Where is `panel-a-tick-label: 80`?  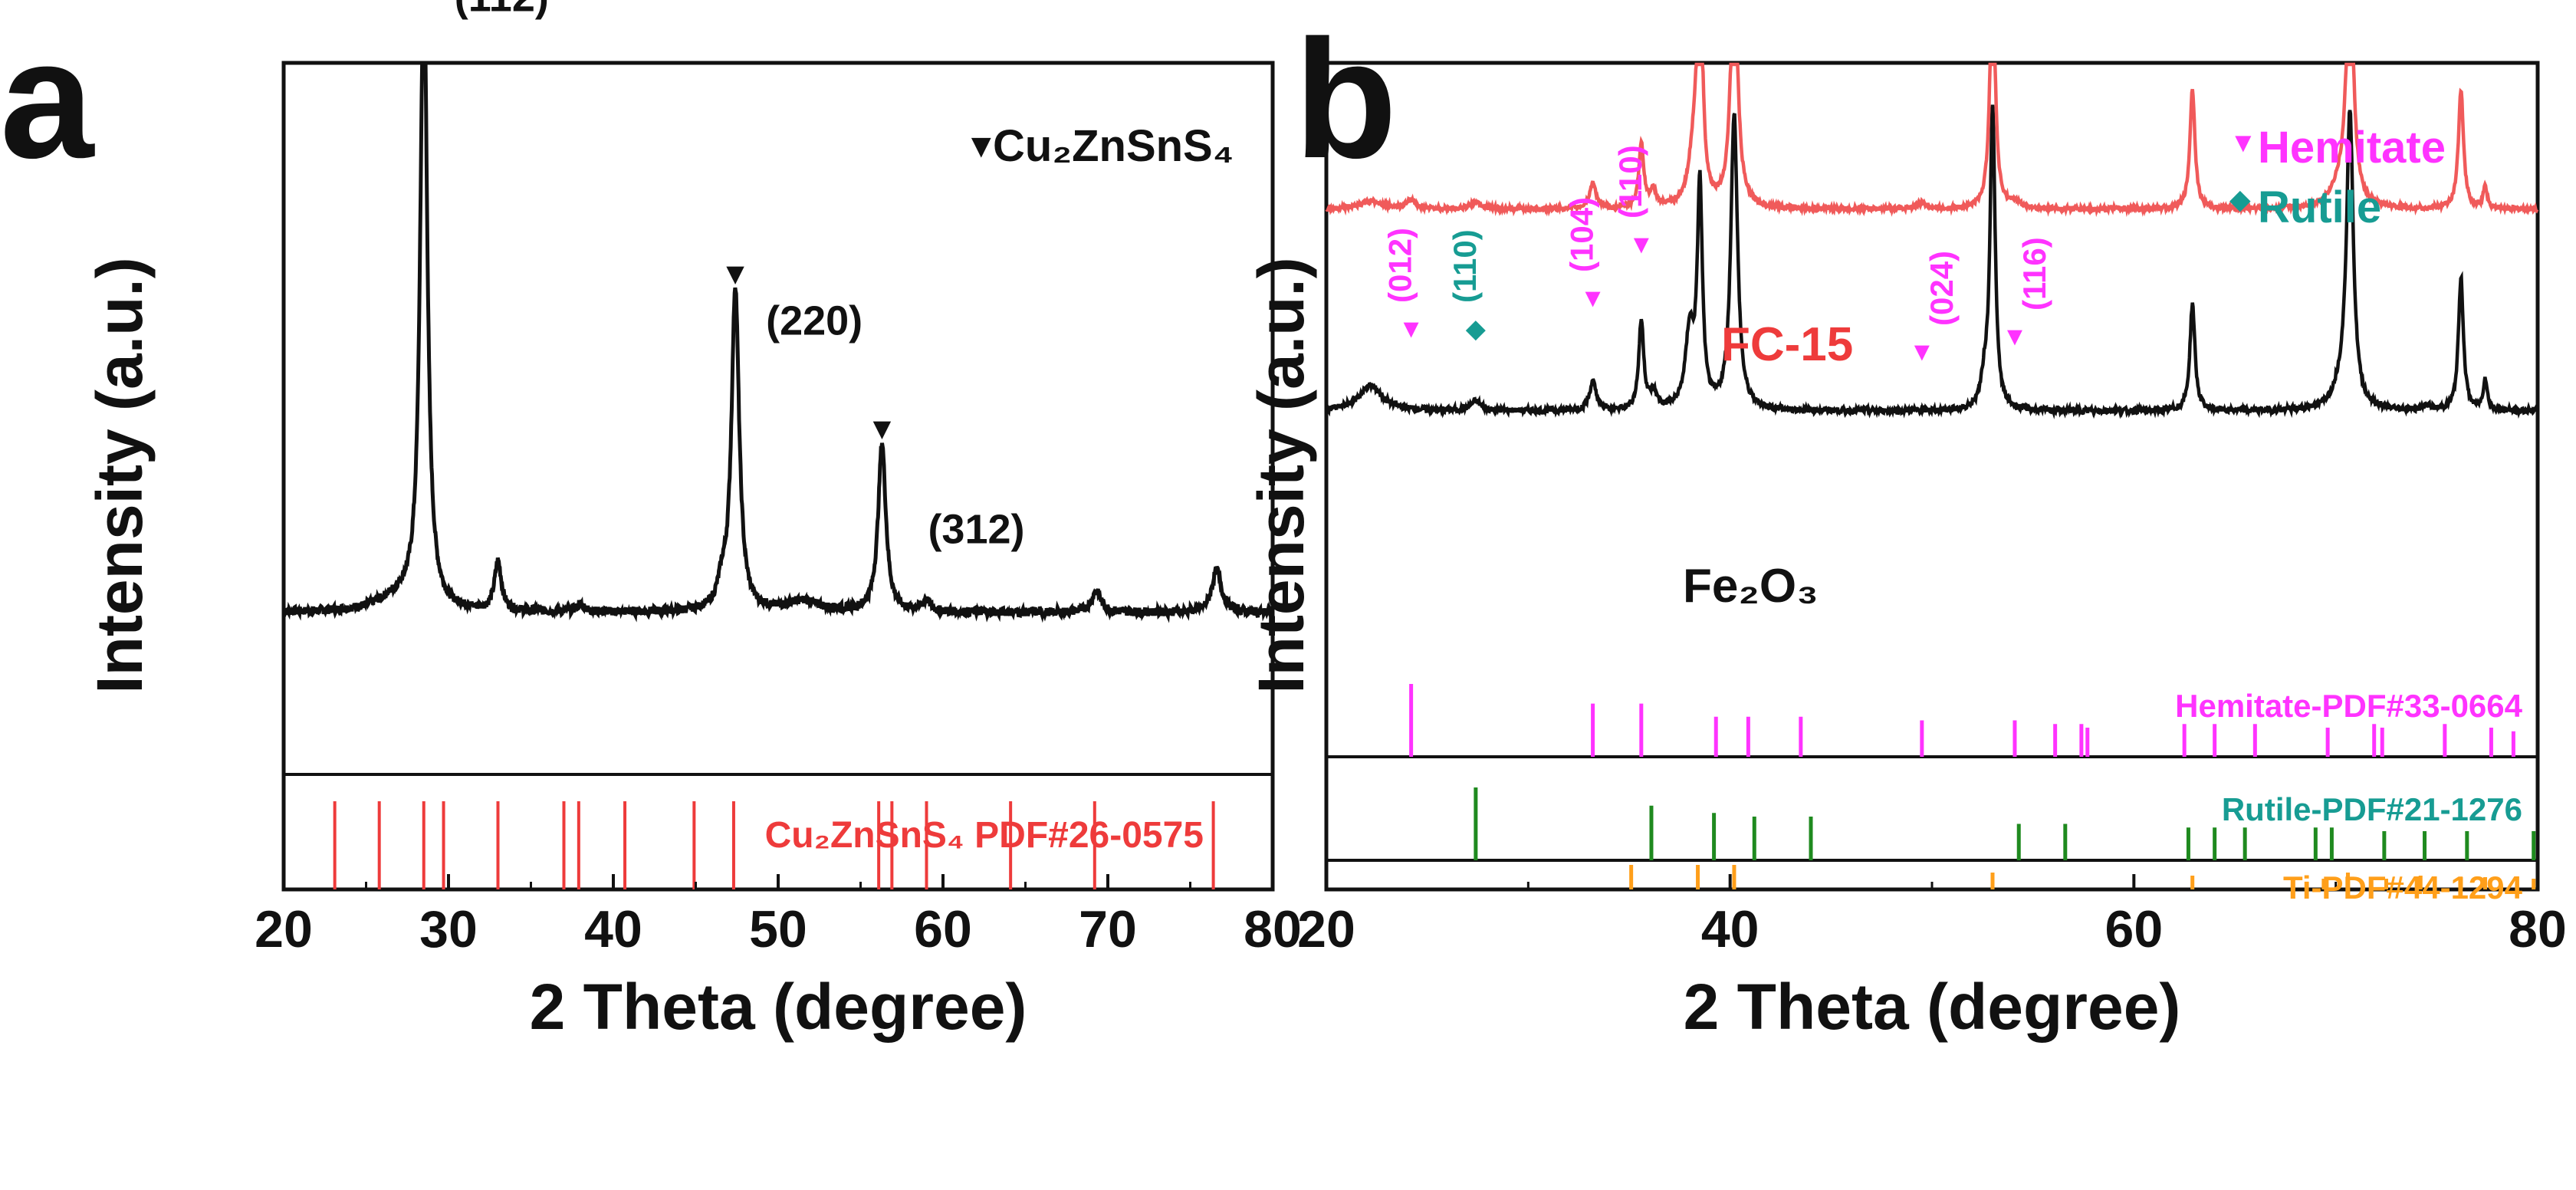
panel-a-tick-label: 80 is located at coordinates (1273, 929).